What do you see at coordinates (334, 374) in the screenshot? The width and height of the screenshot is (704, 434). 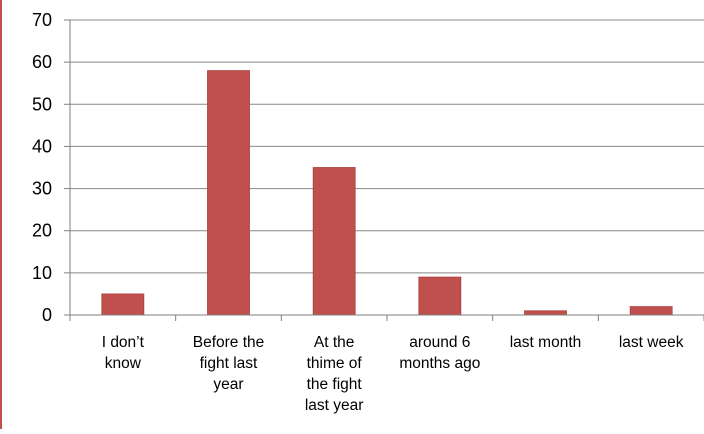 I see `x-tick-label: At the thime of the fight last year` at bounding box center [334, 374].